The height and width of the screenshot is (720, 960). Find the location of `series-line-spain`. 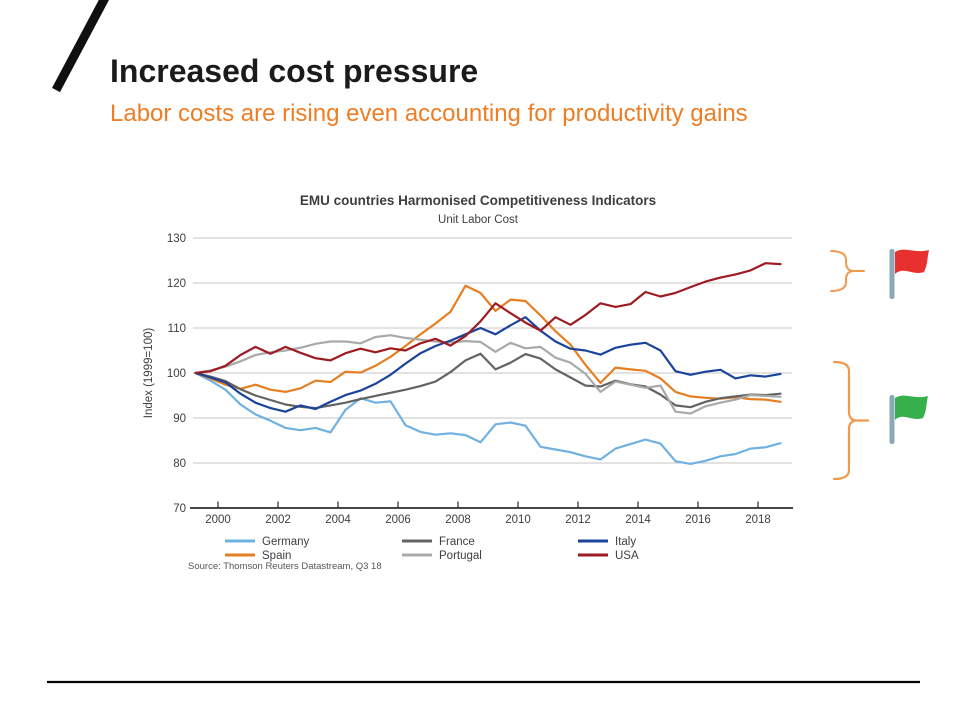

series-line-spain is located at coordinates (488, 343).